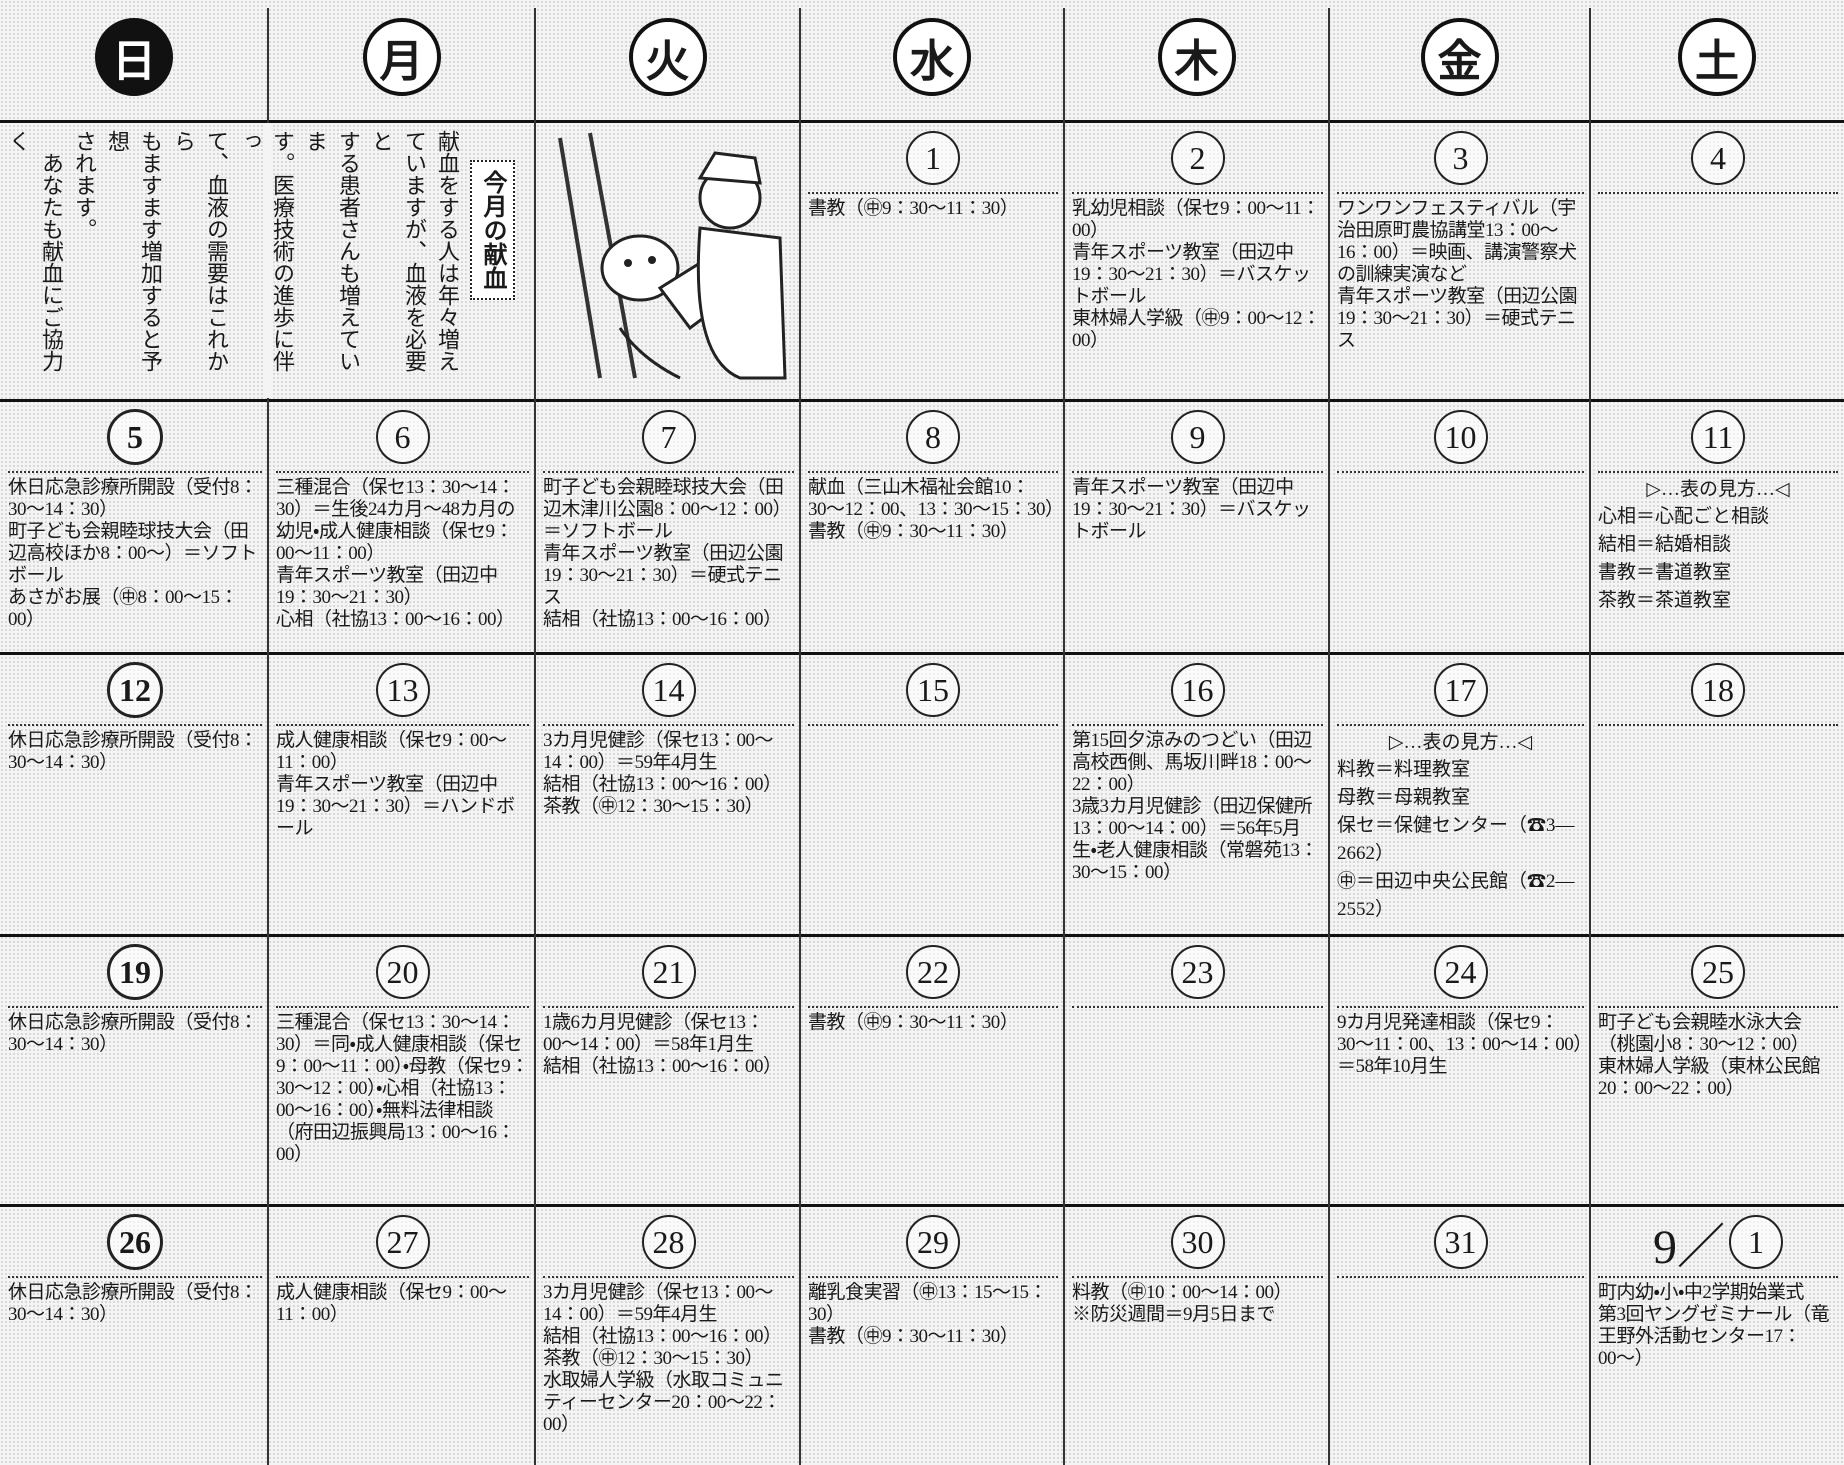  I want to click on event: 休日応急診療所開設（受付8：30〜14：30）, so click(133, 1033).